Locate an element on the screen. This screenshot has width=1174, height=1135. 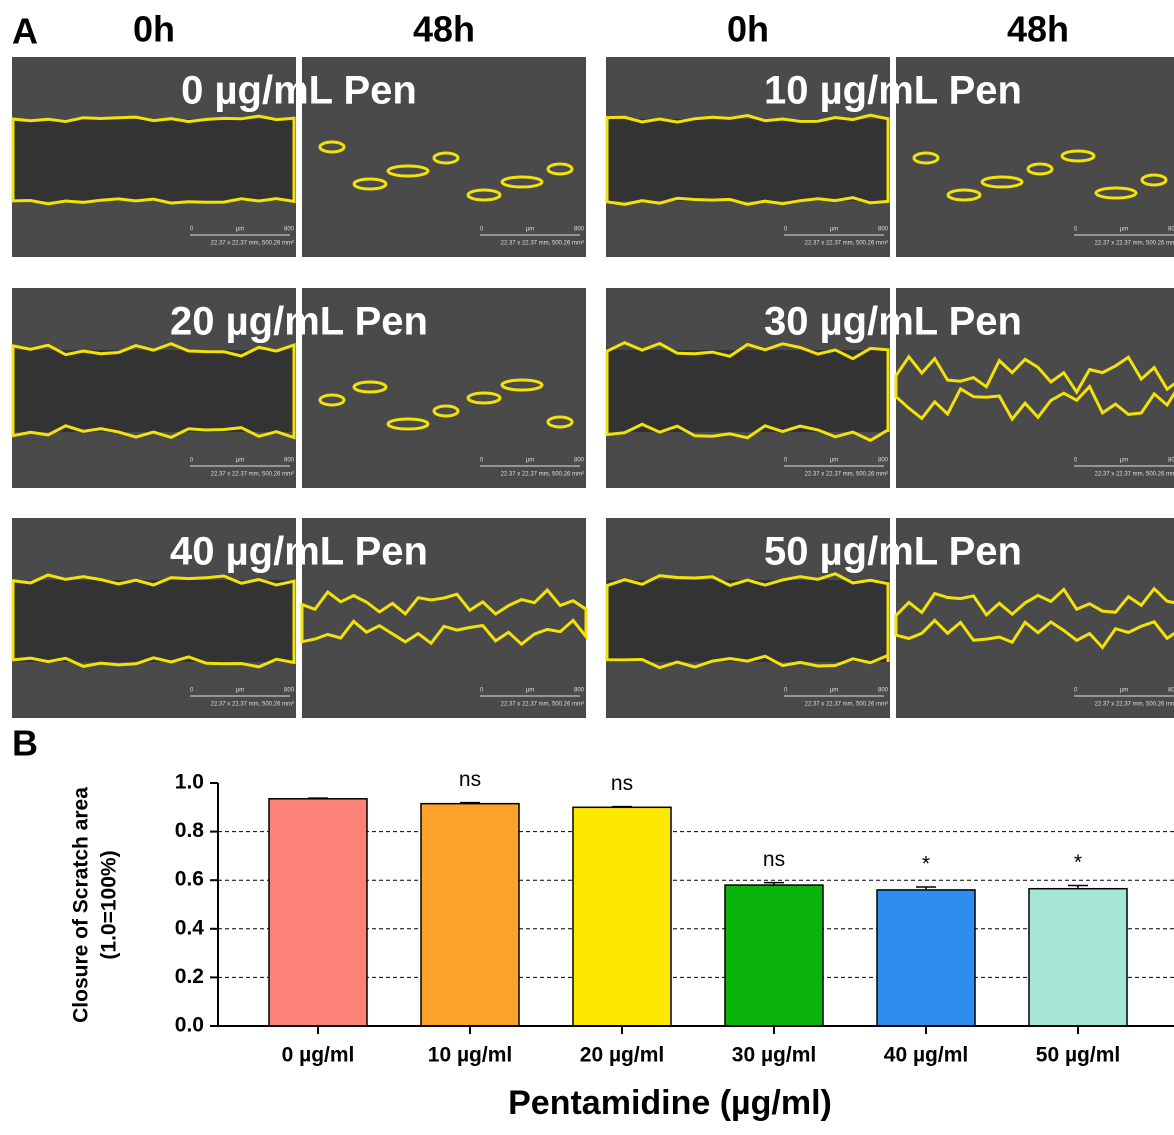
panel-label: A is located at coordinates (25, 31).